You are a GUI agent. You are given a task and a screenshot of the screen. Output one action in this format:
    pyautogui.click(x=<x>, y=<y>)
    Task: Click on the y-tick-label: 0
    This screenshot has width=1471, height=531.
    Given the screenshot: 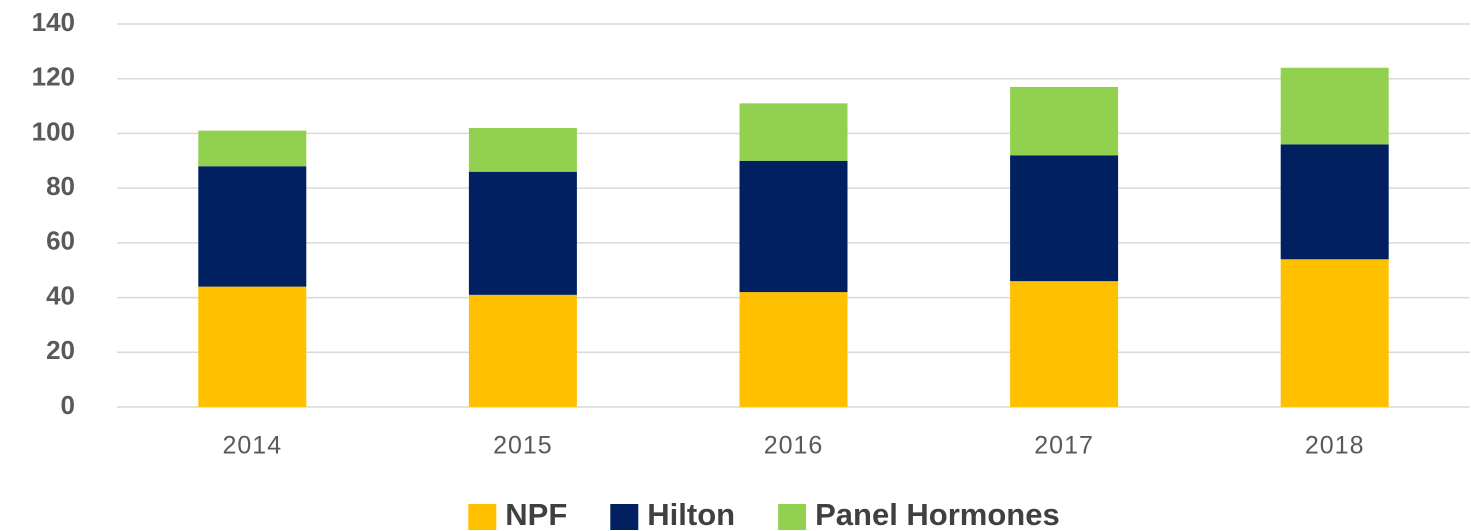 What is the action you would take?
    pyautogui.click(x=68, y=405)
    